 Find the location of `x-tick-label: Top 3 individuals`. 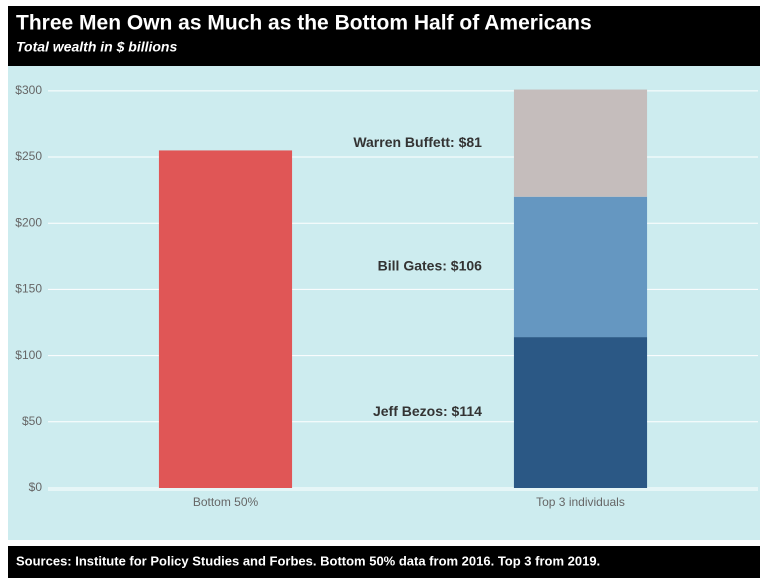

x-tick-label: Top 3 individuals is located at coordinates (580, 502).